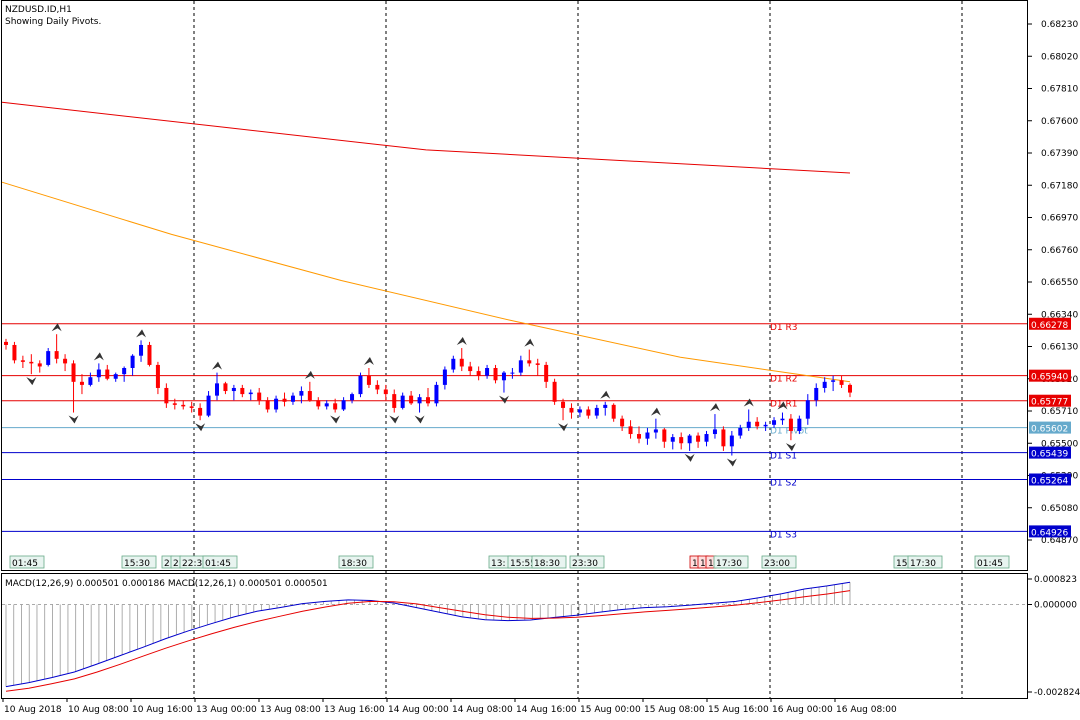  I want to click on time-label: 16 Aug 08:00, so click(866, 710).